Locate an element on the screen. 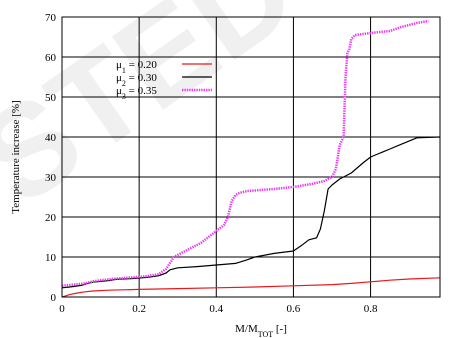  legend-value: = 0.35 is located at coordinates (141, 91).